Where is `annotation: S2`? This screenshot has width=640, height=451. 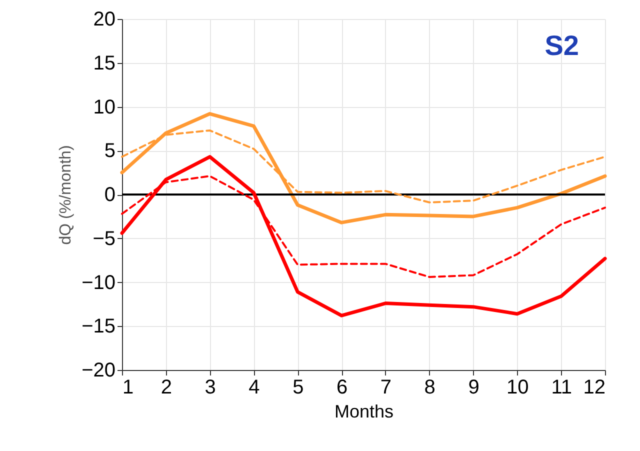 annotation: S2 is located at coordinates (561, 45).